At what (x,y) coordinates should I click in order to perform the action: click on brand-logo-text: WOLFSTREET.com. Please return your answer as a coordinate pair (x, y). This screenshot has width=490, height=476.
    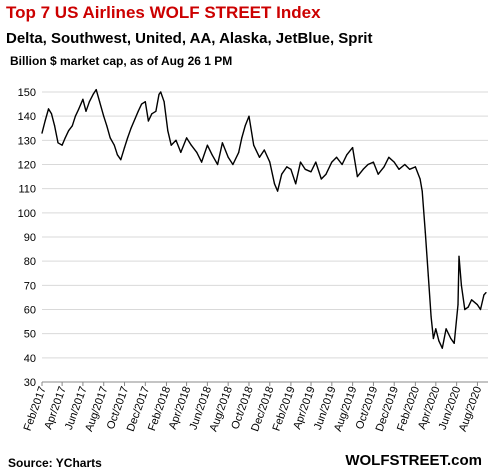
    Looking at the image, I should click on (413, 460).